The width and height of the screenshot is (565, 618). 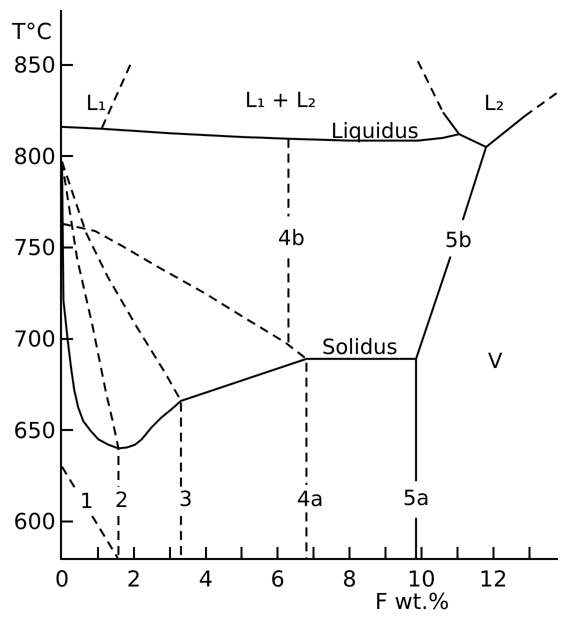 I want to click on y-tick-label: 850, so click(x=35, y=66).